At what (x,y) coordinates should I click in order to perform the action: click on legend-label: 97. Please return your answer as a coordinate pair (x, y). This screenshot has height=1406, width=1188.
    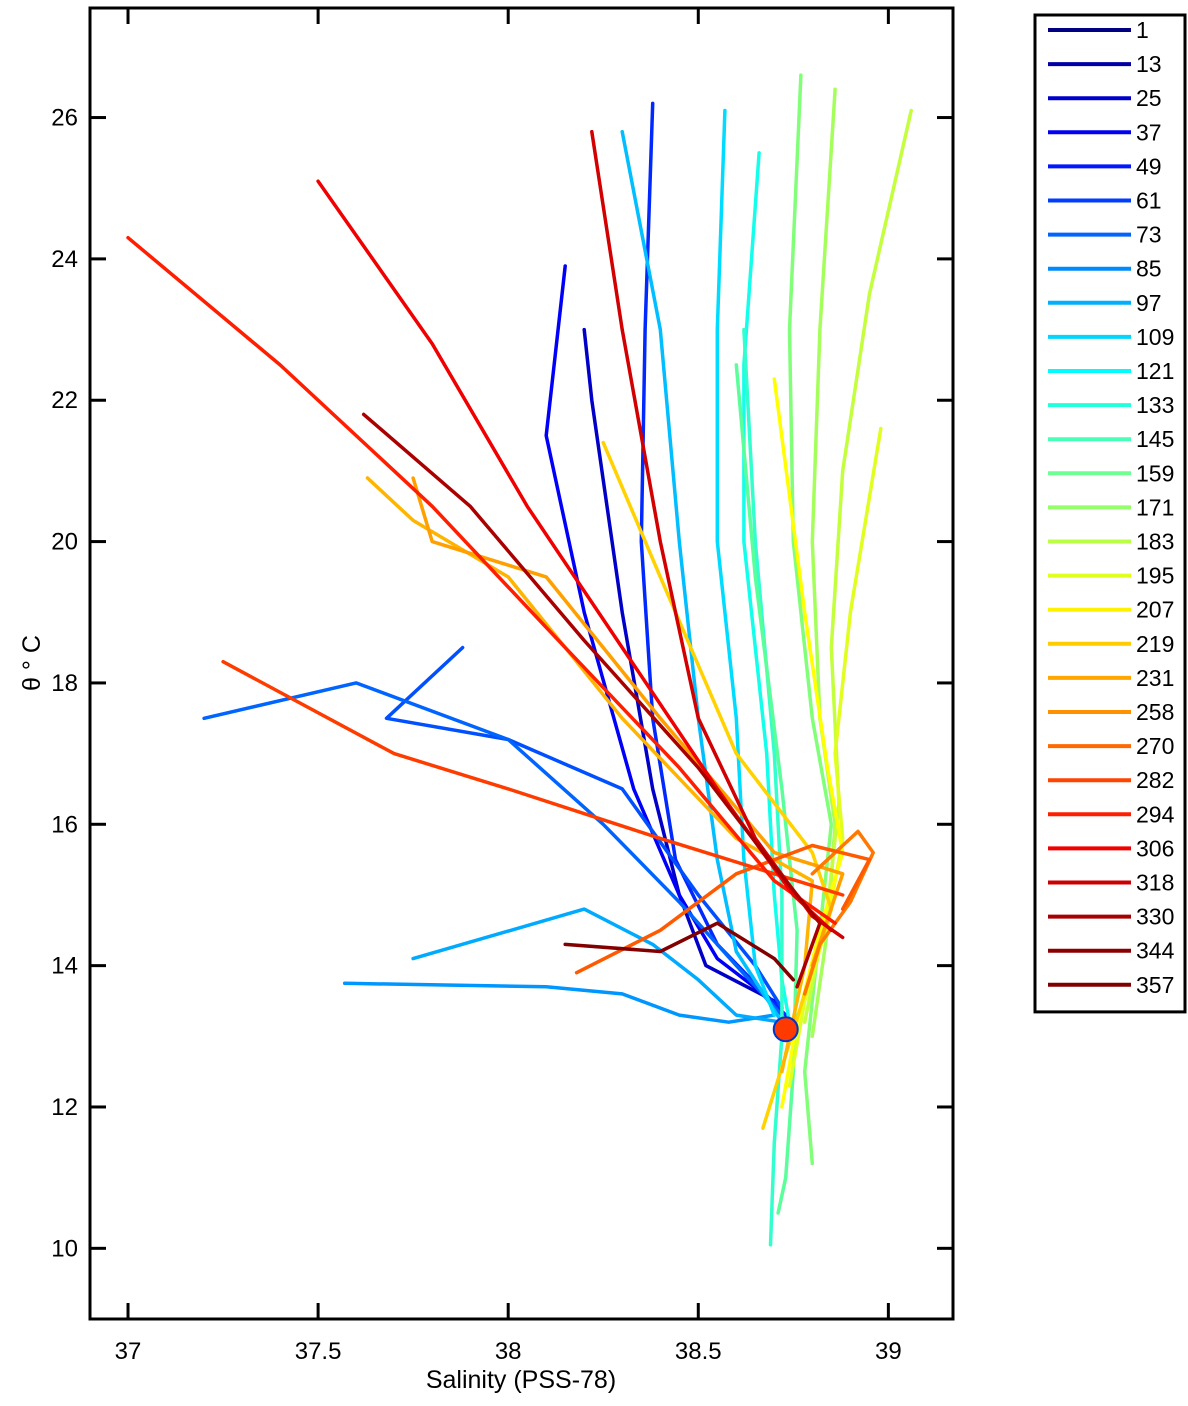
    Looking at the image, I should click on (1149, 303).